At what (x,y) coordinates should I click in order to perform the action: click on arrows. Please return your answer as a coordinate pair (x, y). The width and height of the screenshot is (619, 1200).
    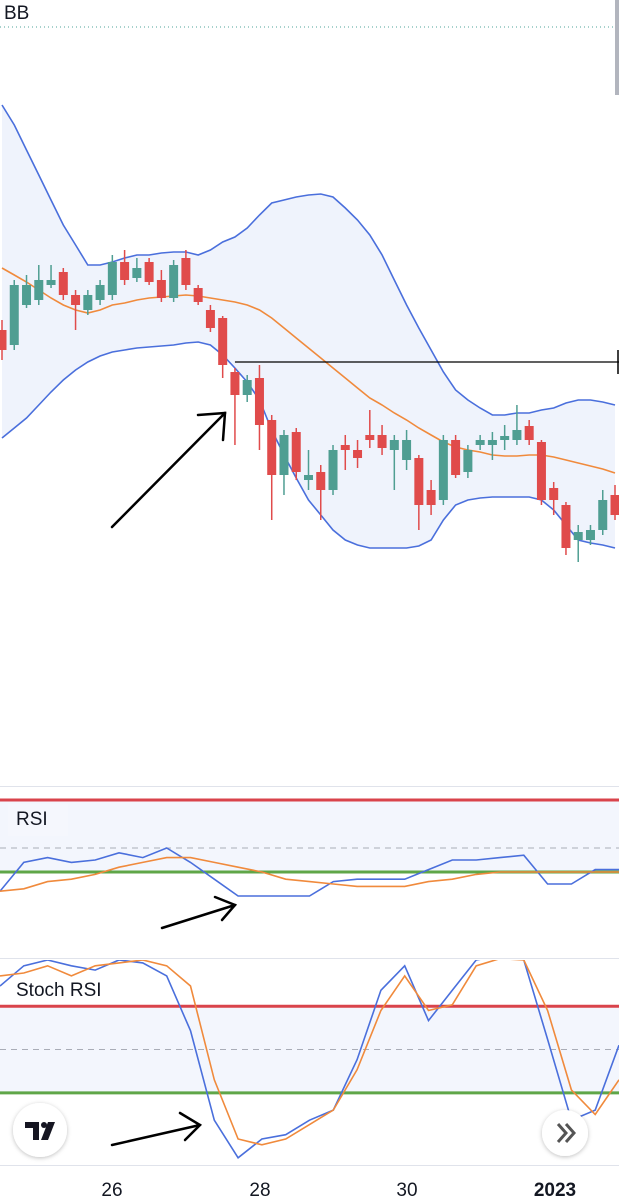
    Looking at the image, I should click on (174, 779).